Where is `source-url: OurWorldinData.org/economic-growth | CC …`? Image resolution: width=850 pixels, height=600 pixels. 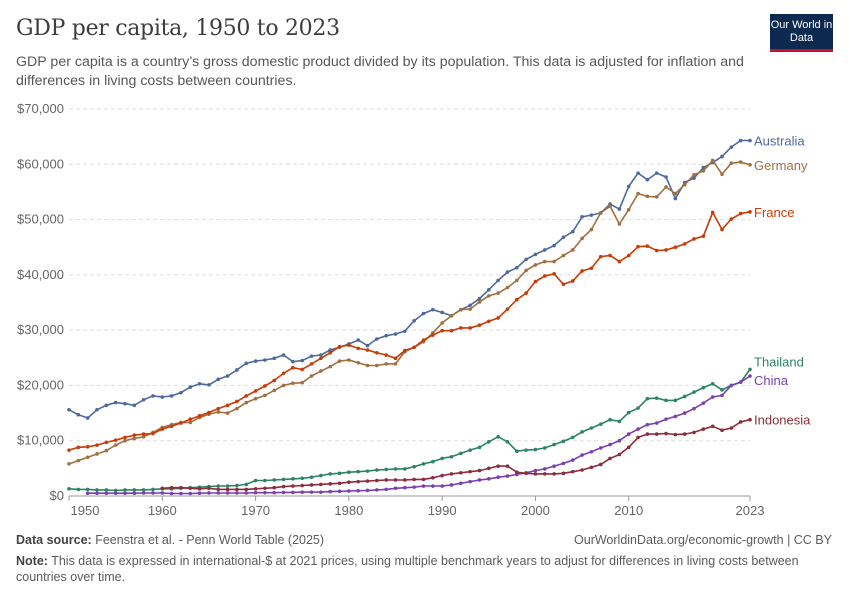 source-url: OurWorldinData.org/economic-growth | CC … is located at coordinates (703, 540).